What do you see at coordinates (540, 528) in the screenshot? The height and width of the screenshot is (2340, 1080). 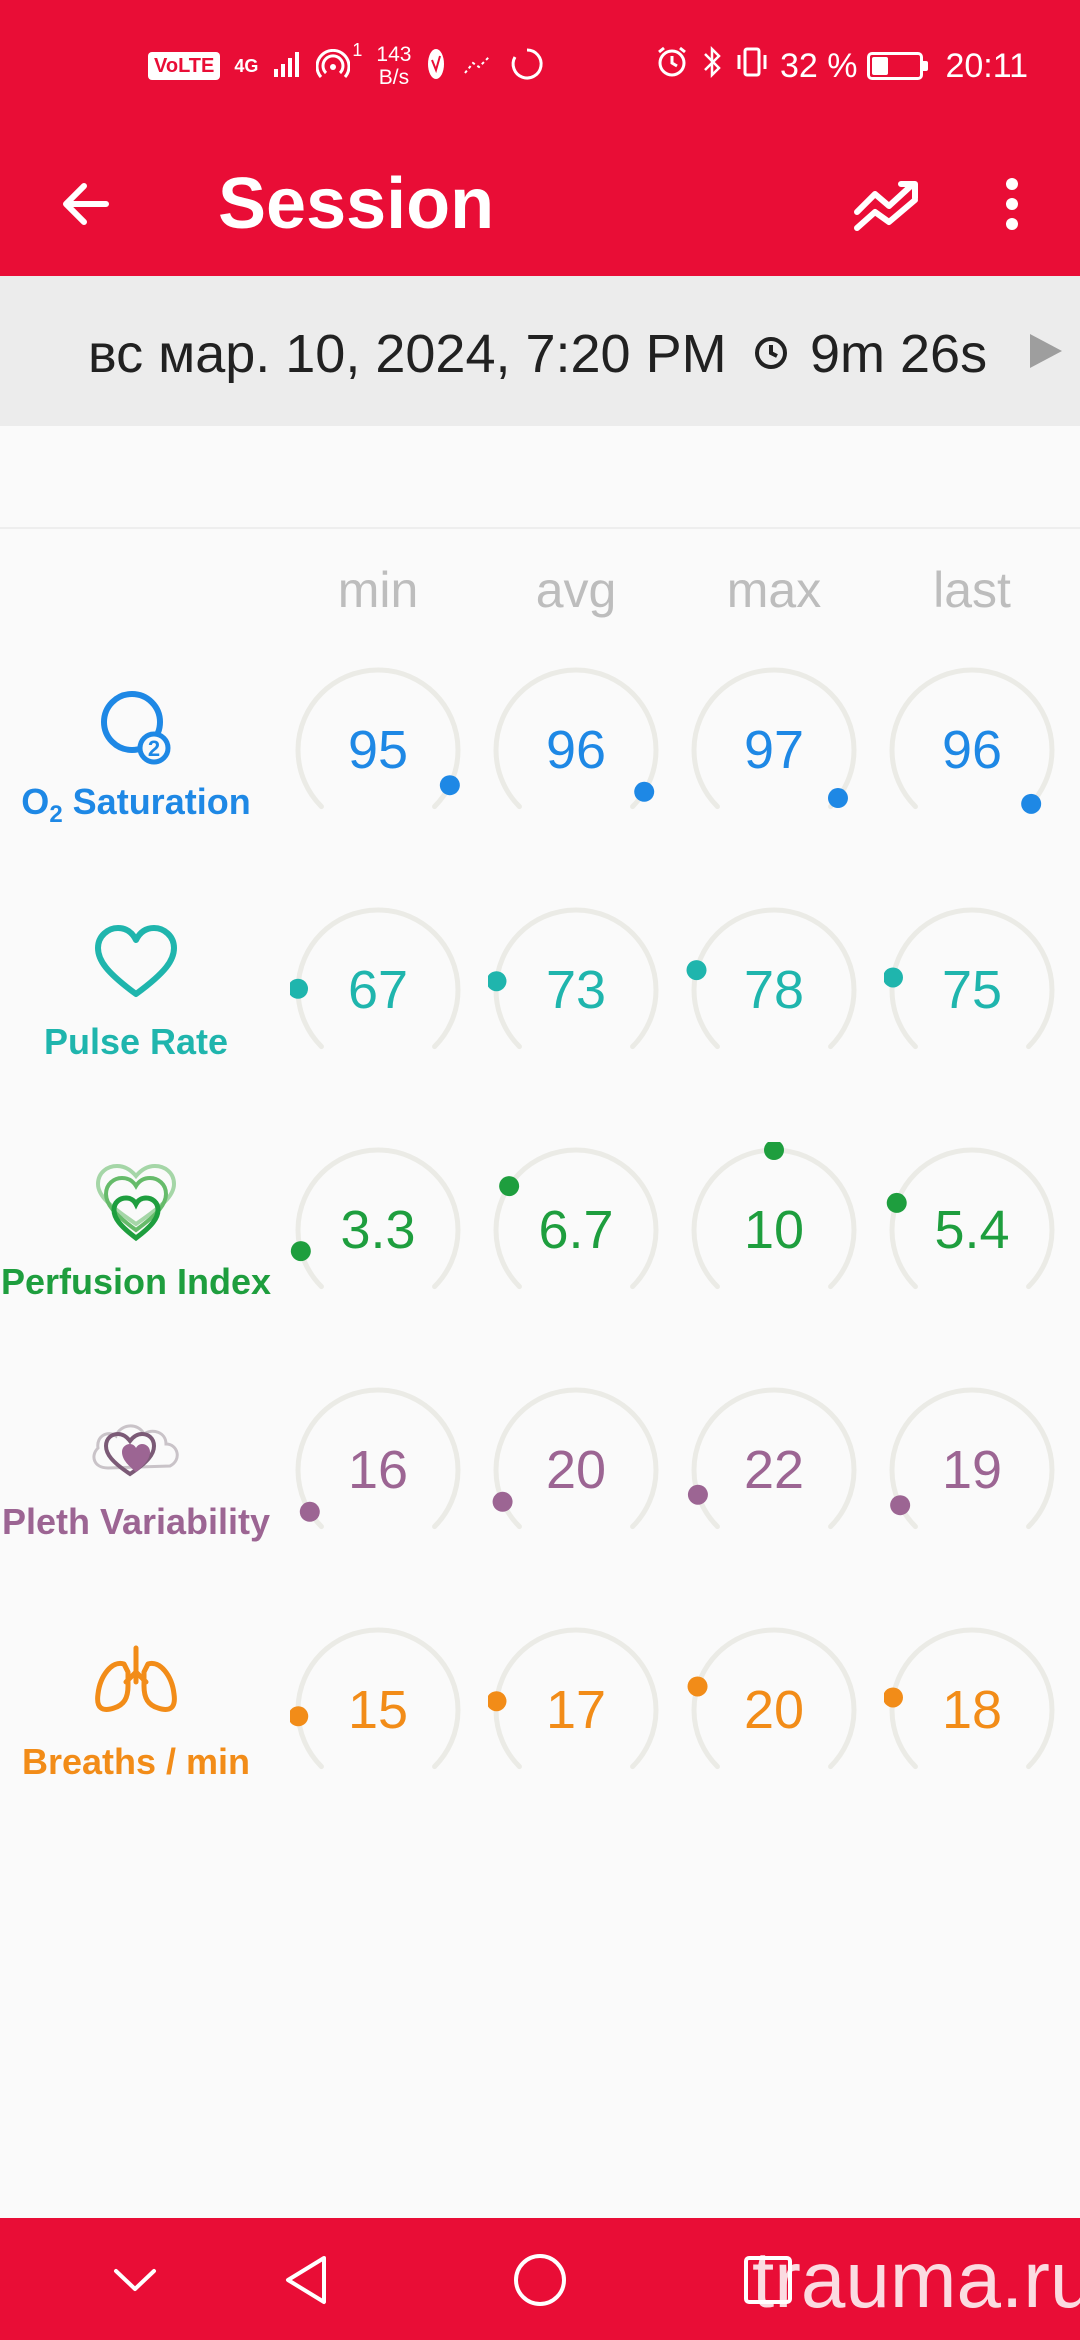 I see `divider` at bounding box center [540, 528].